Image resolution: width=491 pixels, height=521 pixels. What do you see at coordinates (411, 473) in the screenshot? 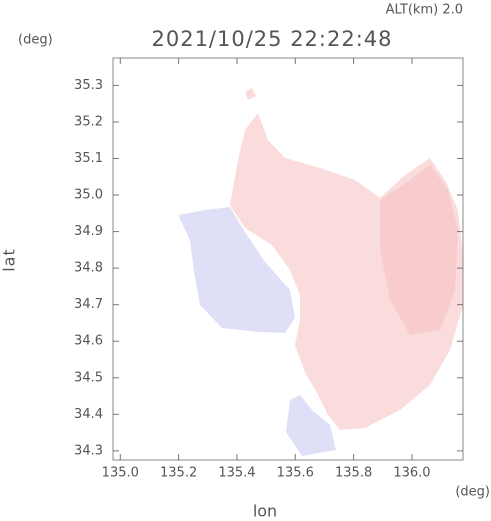
I see `x-tick-label: 136.0` at bounding box center [411, 473].